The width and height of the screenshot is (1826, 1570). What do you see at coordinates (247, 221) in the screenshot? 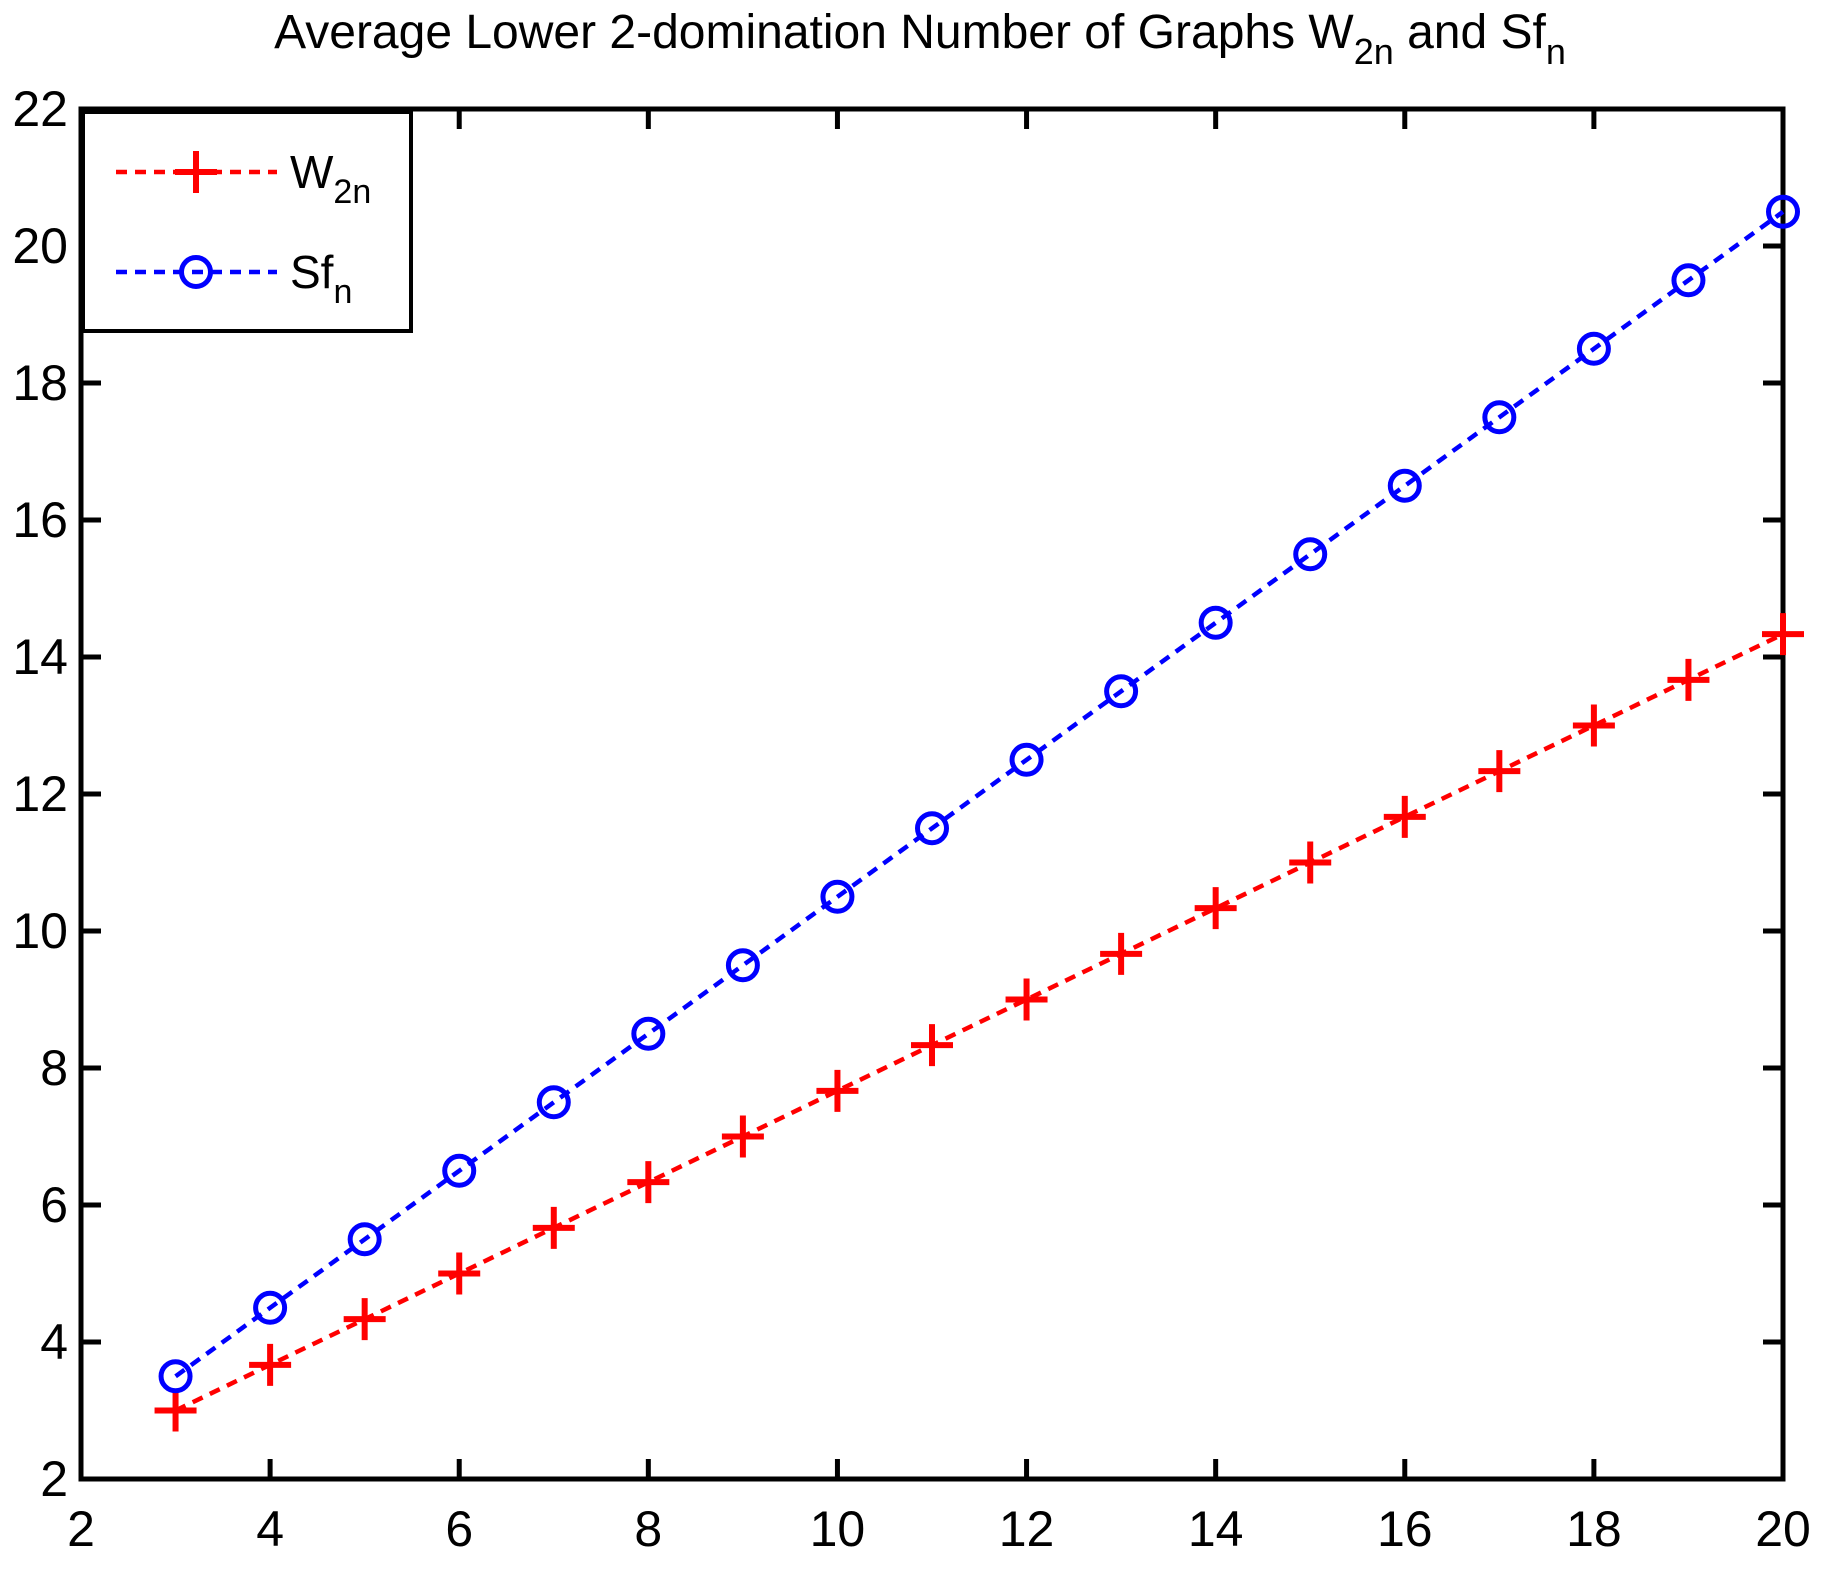
I see `legend-box` at bounding box center [247, 221].